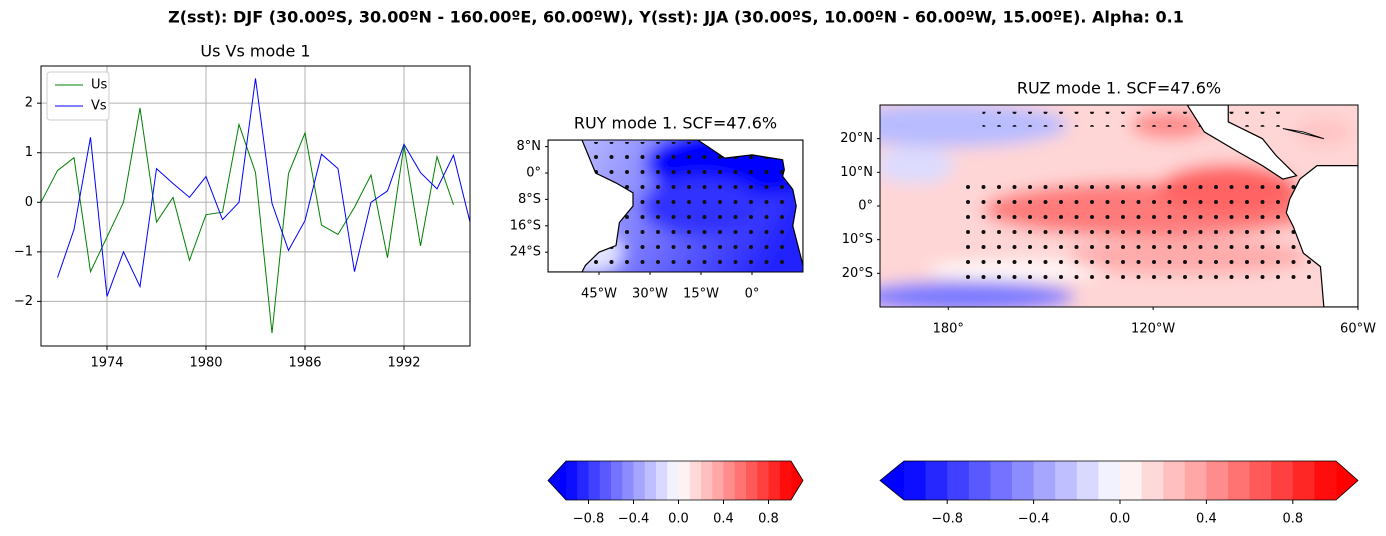 This screenshot has width=1386, height=536. What do you see at coordinates (675, 123) in the screenshot?
I see `chart-title: RUY mode 1. SCF=47.6%` at bounding box center [675, 123].